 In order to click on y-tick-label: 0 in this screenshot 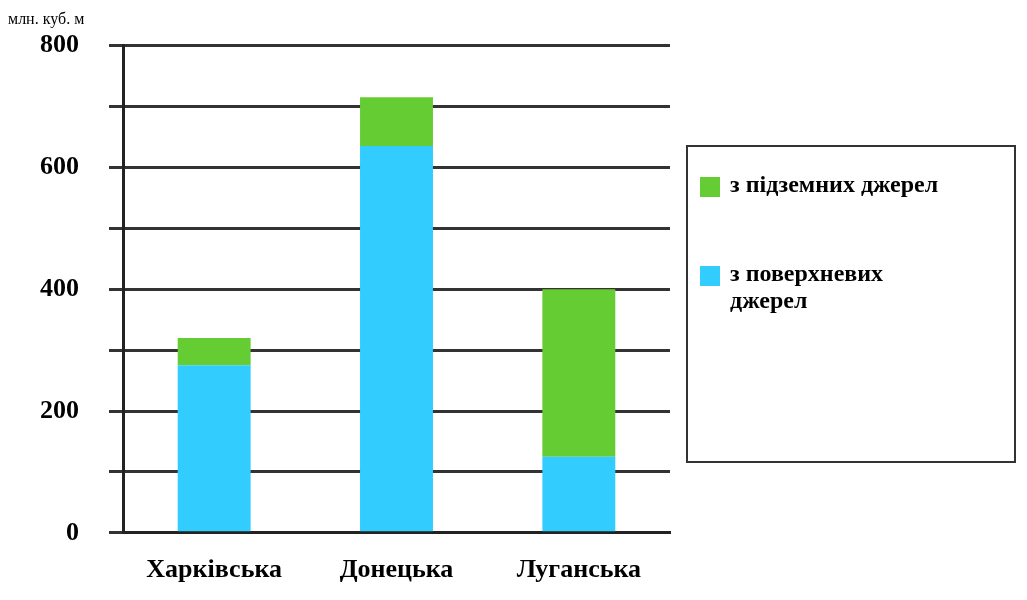, I will do `click(72, 531)`.